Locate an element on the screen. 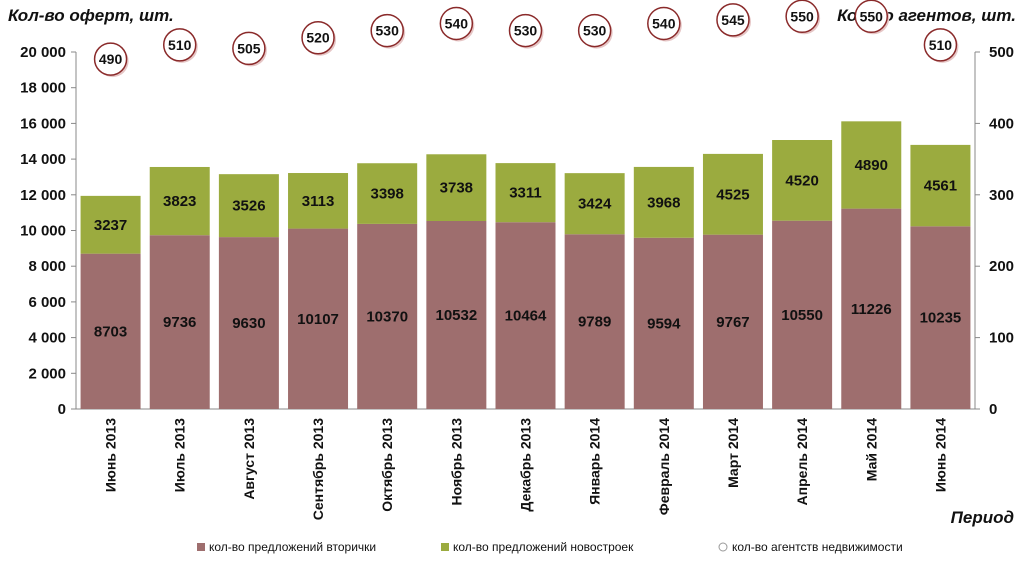 Image resolution: width=1024 pixels, height=565 pixels. left-tick-label: 0 is located at coordinates (62, 409).